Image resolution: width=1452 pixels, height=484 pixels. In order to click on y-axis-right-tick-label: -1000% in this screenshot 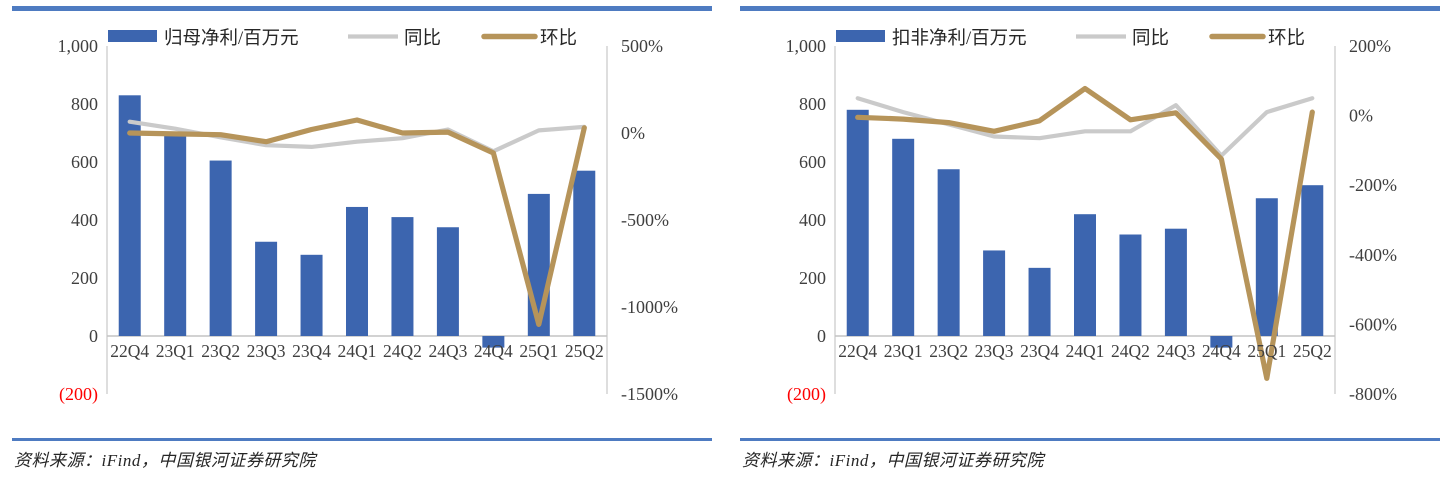, I will do `click(649, 307)`.